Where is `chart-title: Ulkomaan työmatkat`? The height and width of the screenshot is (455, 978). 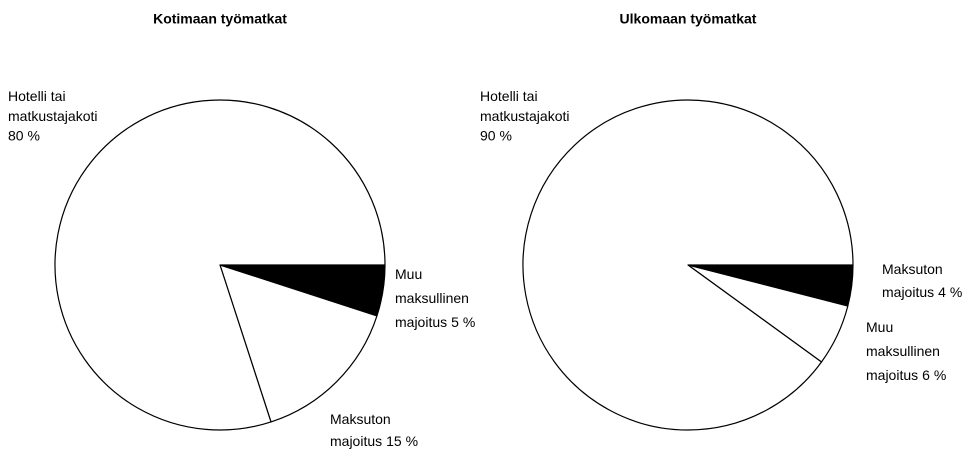
chart-title: Ulkomaan työmatkat is located at coordinates (688, 19).